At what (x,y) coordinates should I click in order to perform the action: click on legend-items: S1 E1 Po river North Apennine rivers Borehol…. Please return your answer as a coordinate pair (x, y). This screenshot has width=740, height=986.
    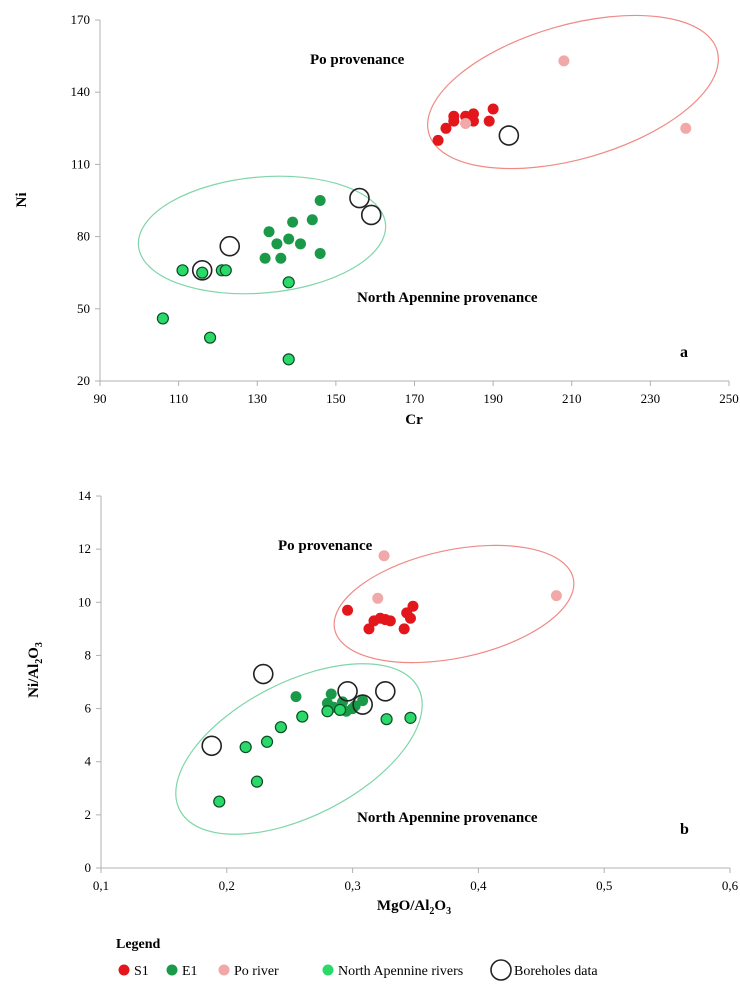
    Looking at the image, I should click on (358, 970).